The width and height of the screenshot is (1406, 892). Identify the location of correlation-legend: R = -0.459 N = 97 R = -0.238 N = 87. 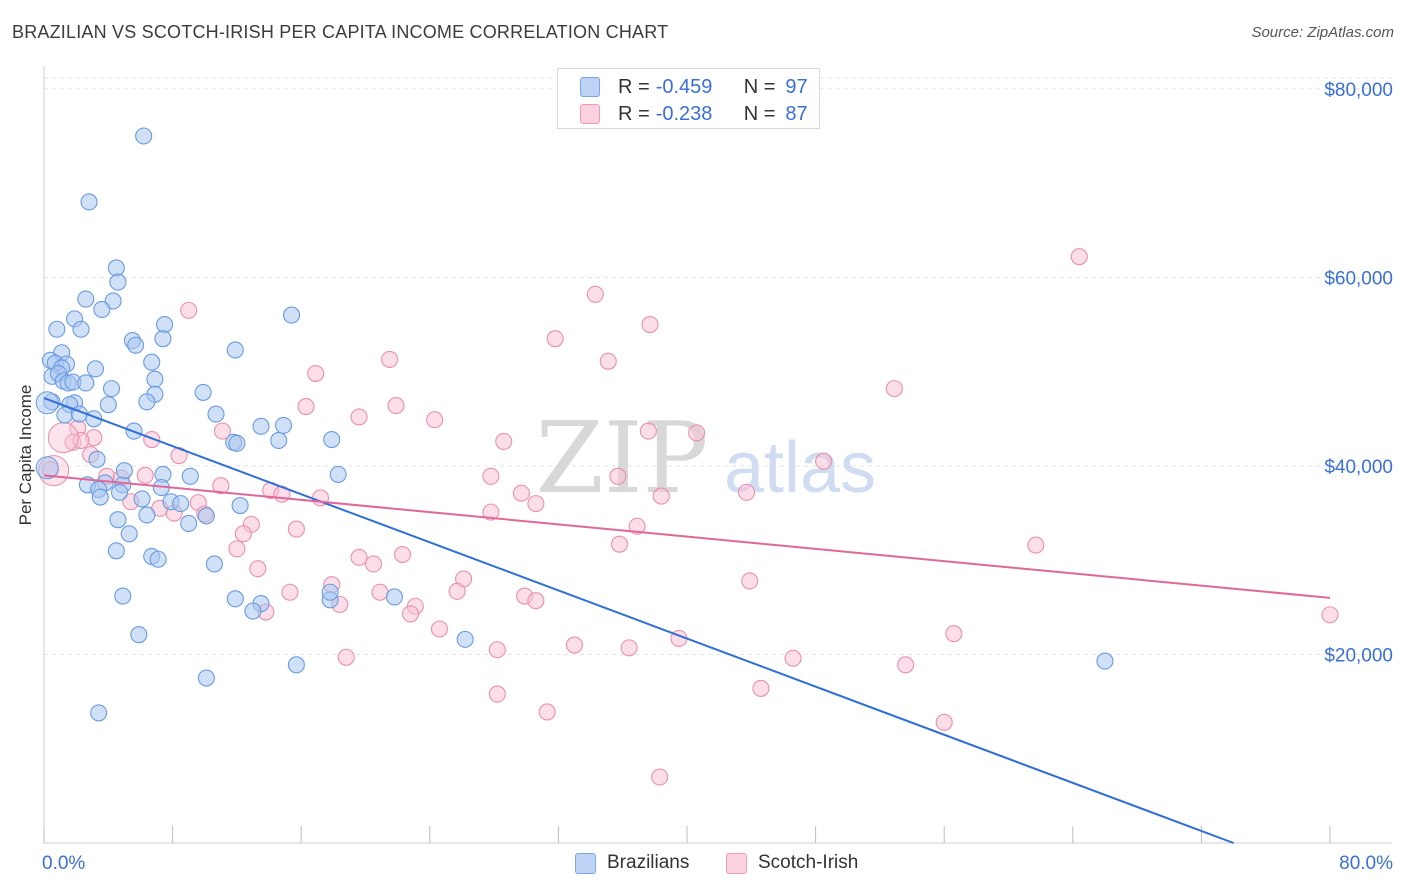
(688, 98).